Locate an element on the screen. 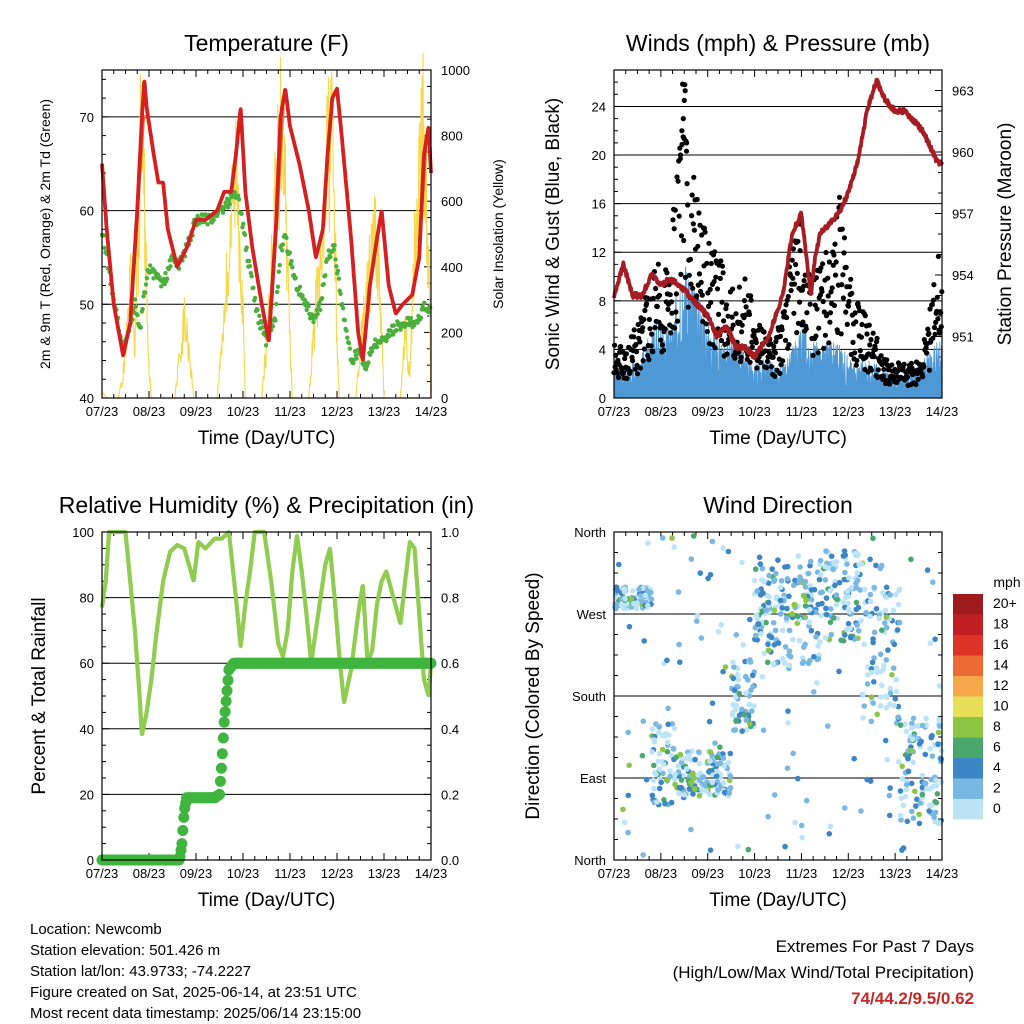  legend-label: 0 is located at coordinates (997, 808).